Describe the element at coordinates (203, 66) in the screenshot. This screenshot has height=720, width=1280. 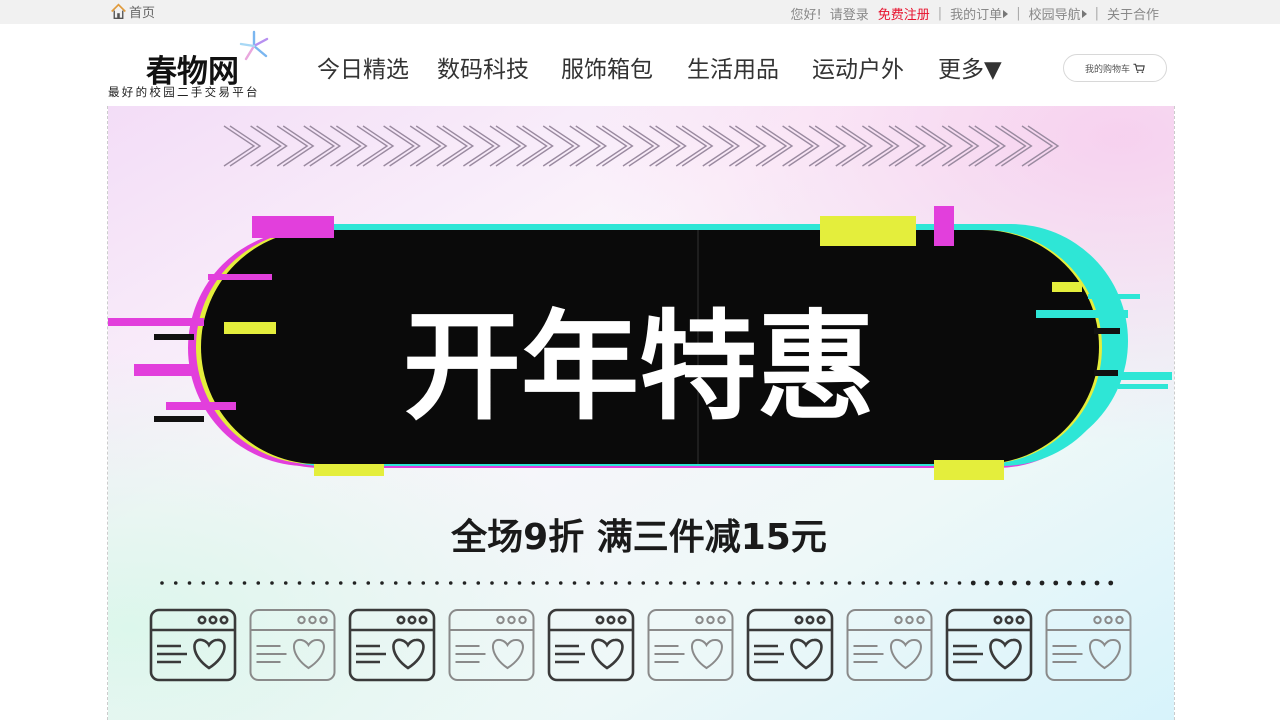
I see `site-logo: 春物网 最好的校园二手交易平台` at that location.